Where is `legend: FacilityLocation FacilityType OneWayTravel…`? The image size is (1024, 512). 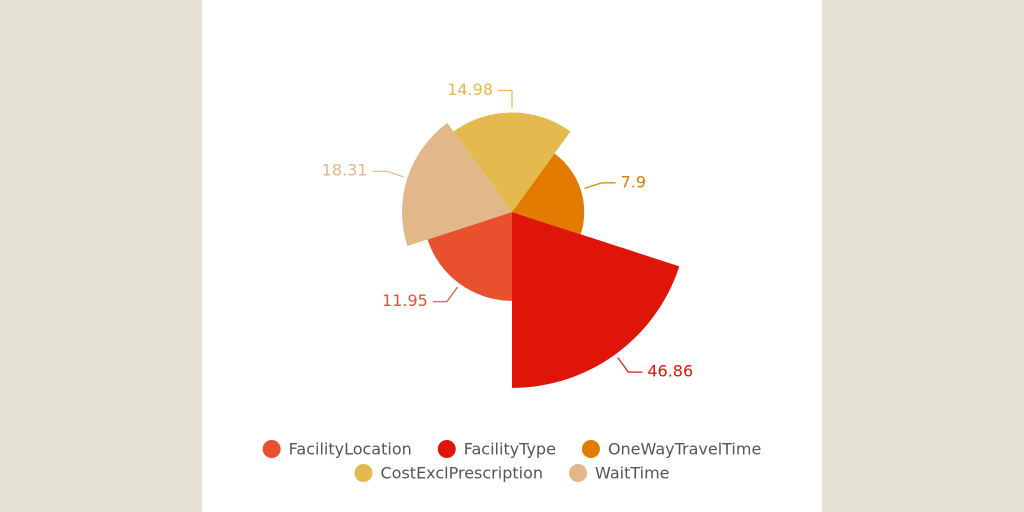
legend: FacilityLocation FacilityType OneWayTravel… is located at coordinates (511, 461).